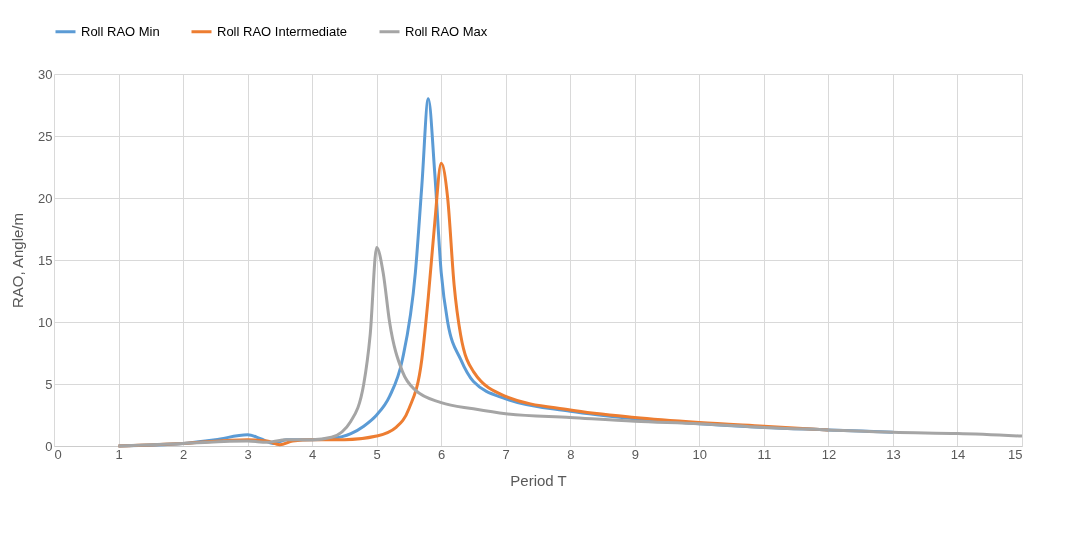  What do you see at coordinates (49, 384) in the screenshot?
I see `y-tick-label: 5` at bounding box center [49, 384].